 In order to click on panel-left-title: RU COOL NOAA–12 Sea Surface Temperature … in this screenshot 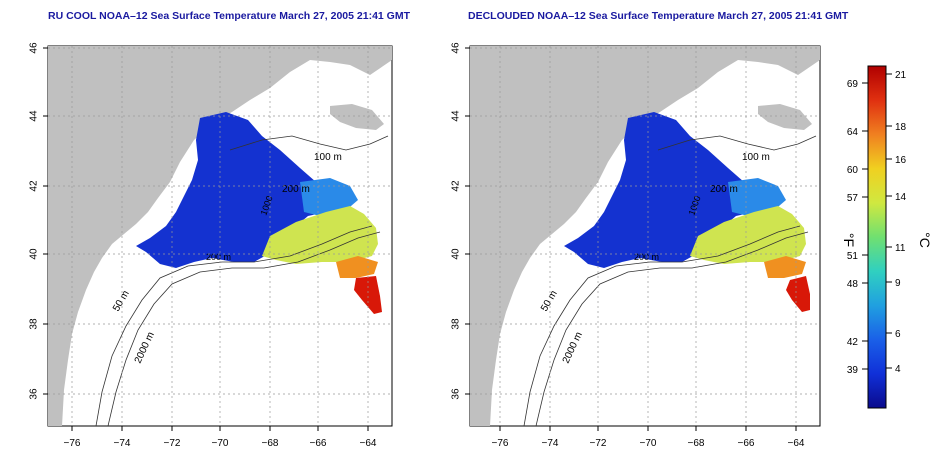, I will do `click(229, 16)`.